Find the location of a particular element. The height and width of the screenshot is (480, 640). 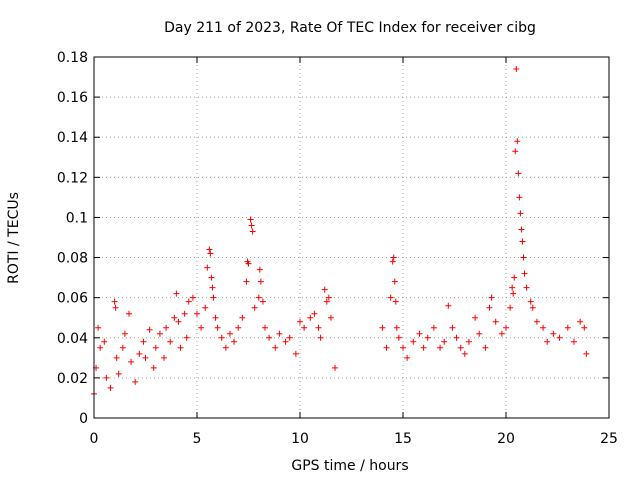

y-tick-label: 0 is located at coordinates (83, 419).